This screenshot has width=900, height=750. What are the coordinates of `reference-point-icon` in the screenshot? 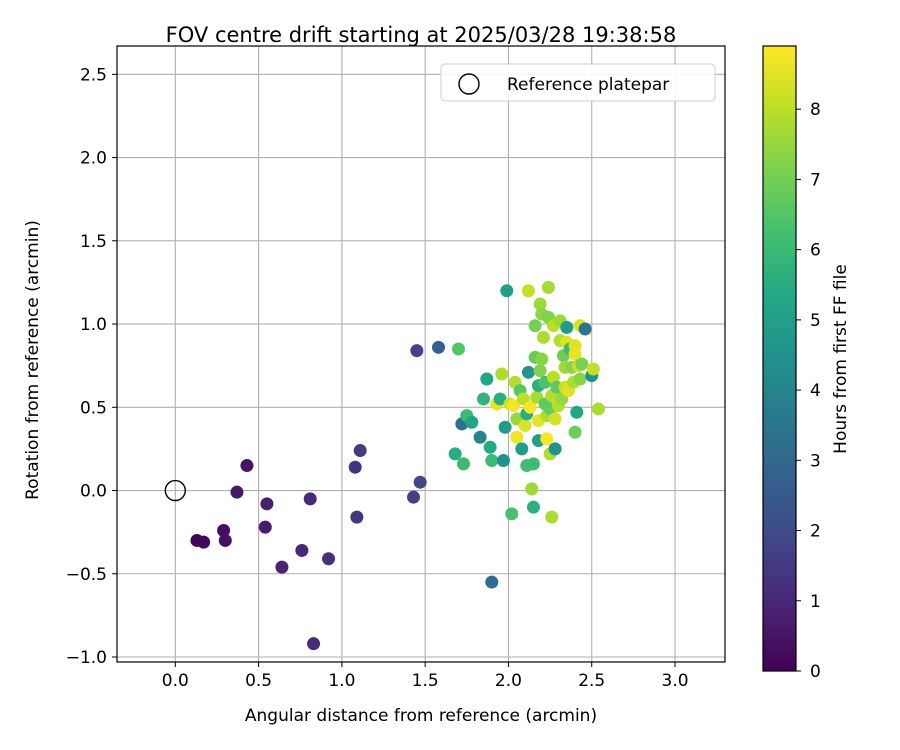 It's located at (175, 490).